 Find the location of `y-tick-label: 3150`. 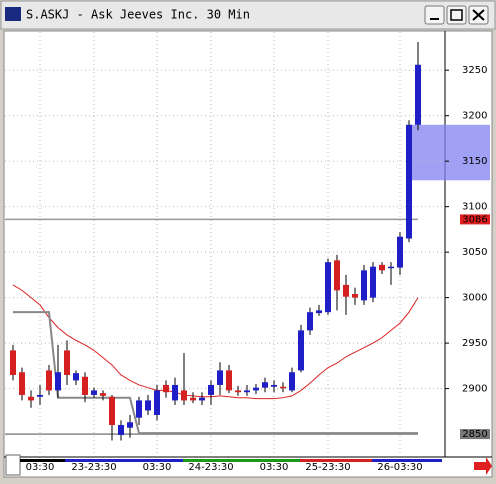

y-tick-label: 3150 is located at coordinates (474, 161).